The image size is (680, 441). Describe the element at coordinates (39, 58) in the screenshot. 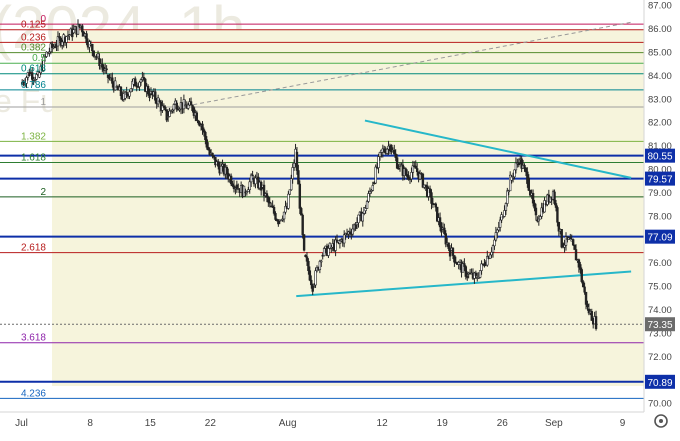

I see `fib-label: 0.5` at that location.